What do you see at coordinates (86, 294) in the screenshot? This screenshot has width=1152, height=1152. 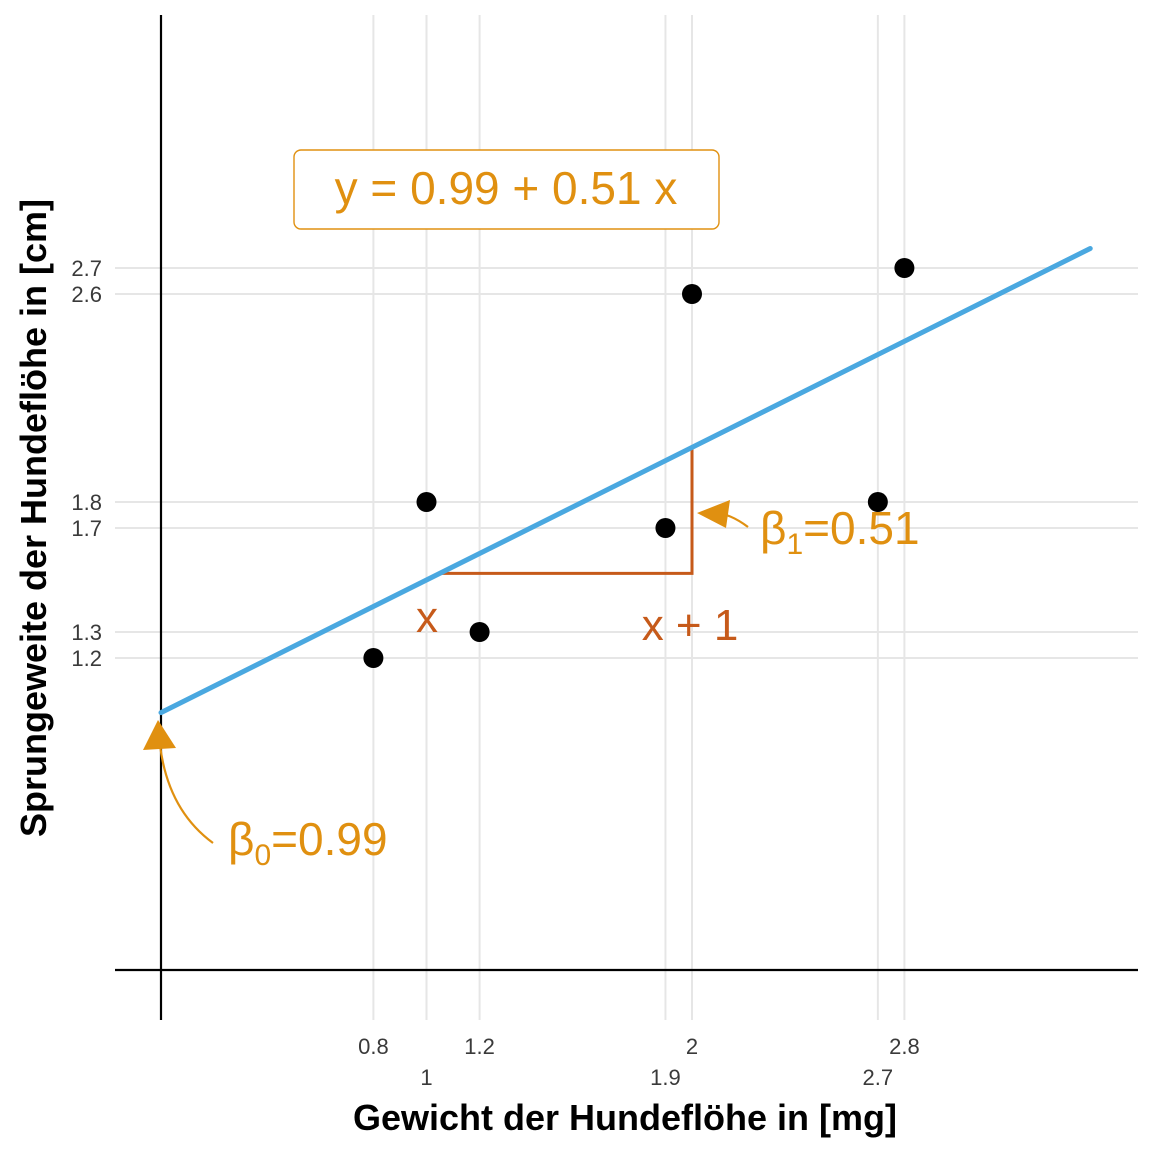 I see `y-tick-label: 2.6` at bounding box center [86, 294].